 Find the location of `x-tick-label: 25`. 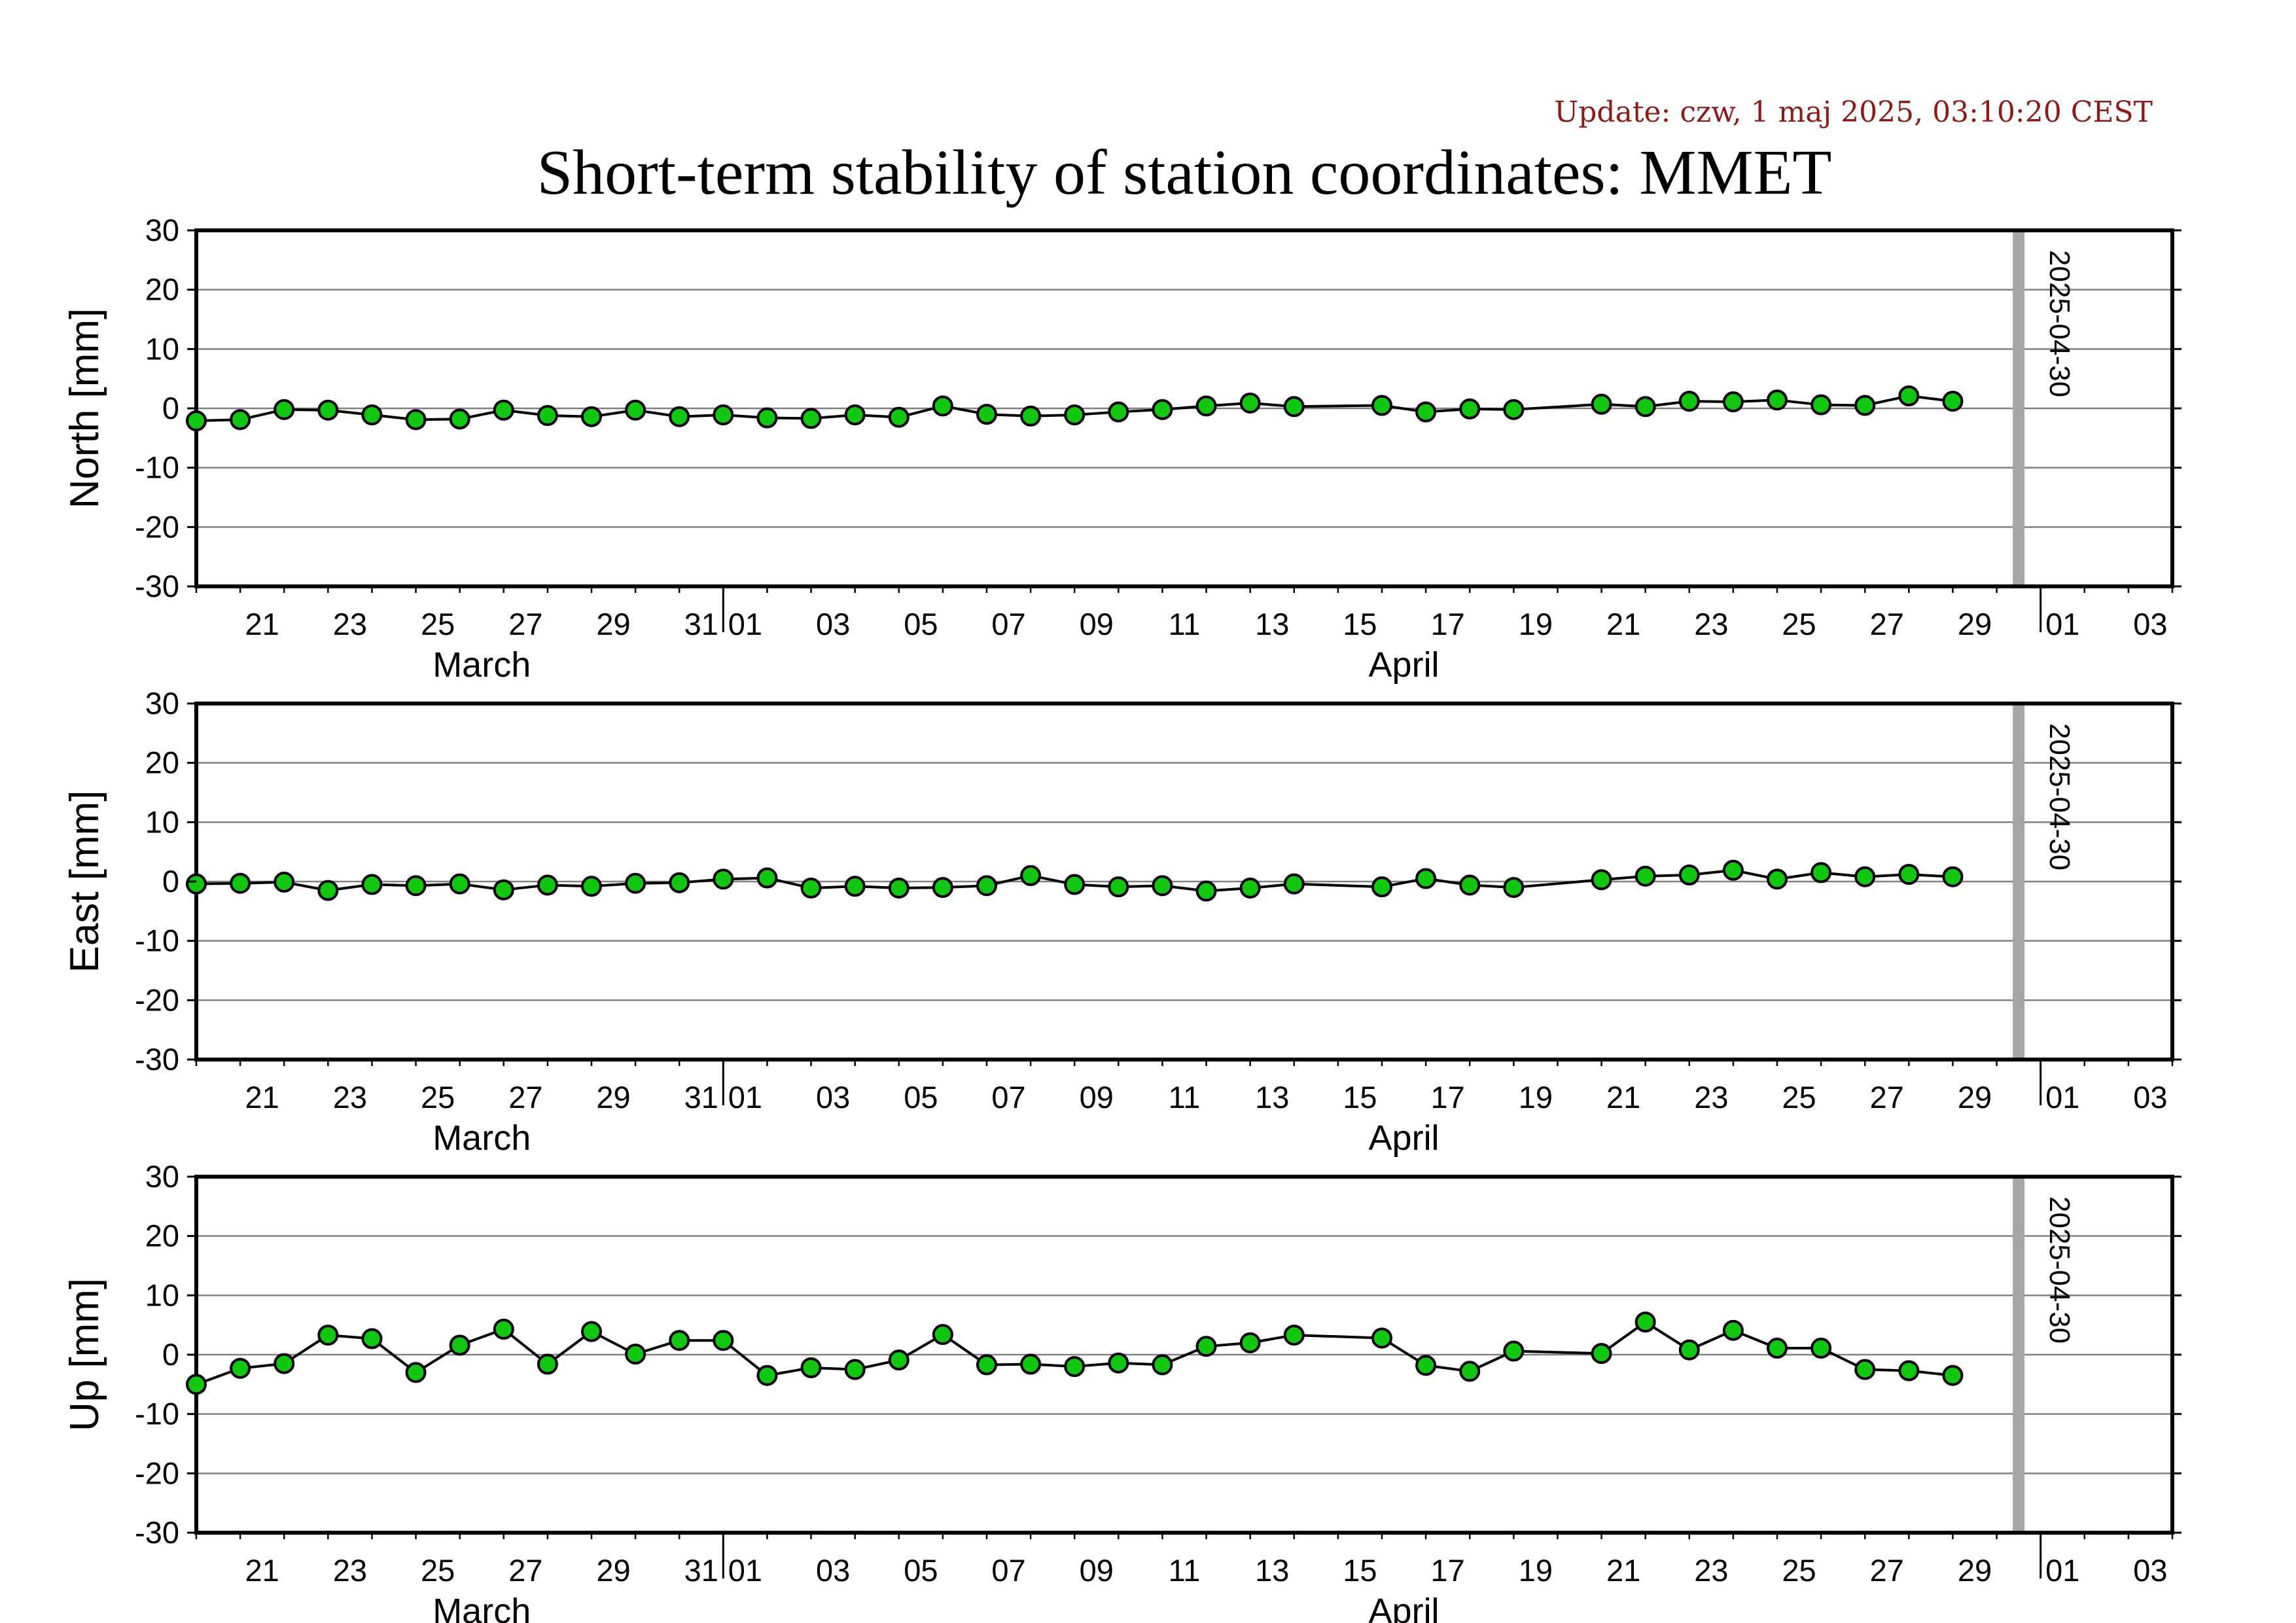

x-tick-label: 25 is located at coordinates (438, 1097).